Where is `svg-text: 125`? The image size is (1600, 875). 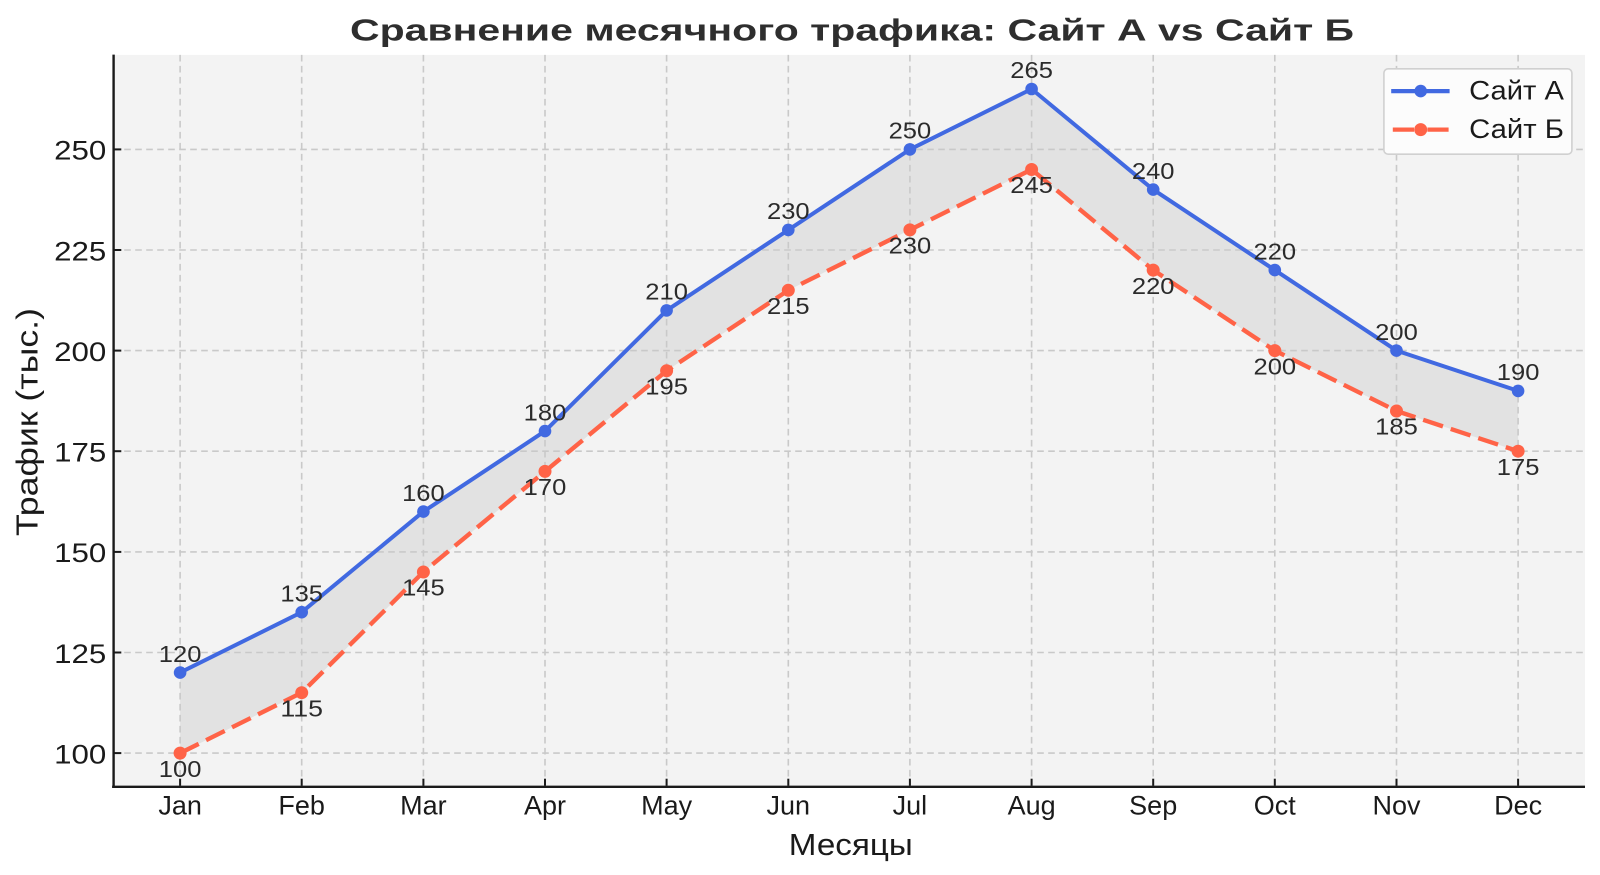
svg-text: 125 is located at coordinates (80, 654).